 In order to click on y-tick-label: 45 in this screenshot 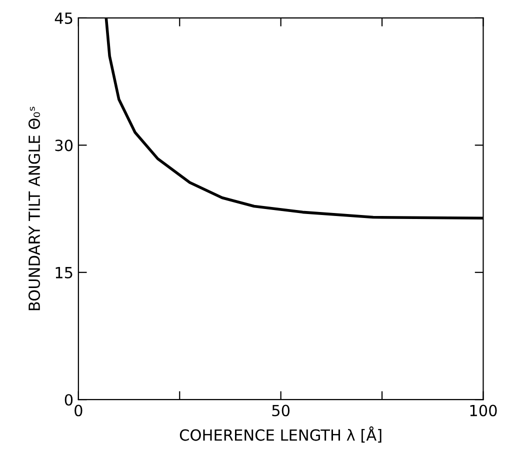, I will do `click(63, 18)`.